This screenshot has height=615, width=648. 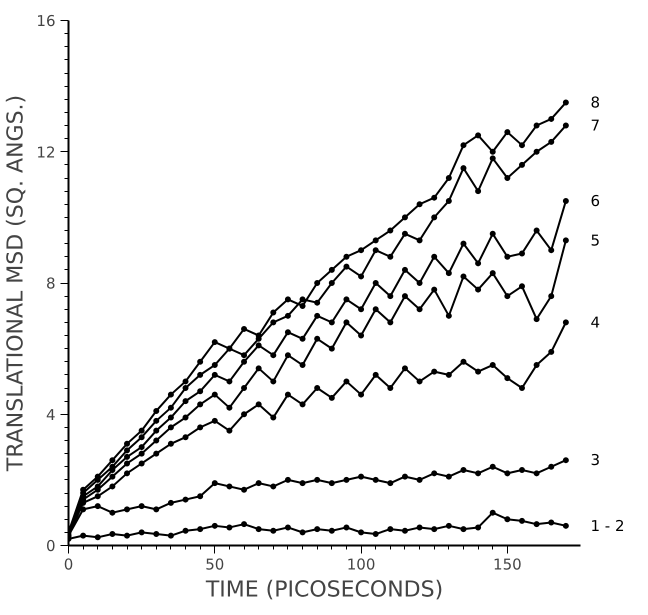 What do you see at coordinates (595, 125) in the screenshot?
I see `series-label: 7` at bounding box center [595, 125].